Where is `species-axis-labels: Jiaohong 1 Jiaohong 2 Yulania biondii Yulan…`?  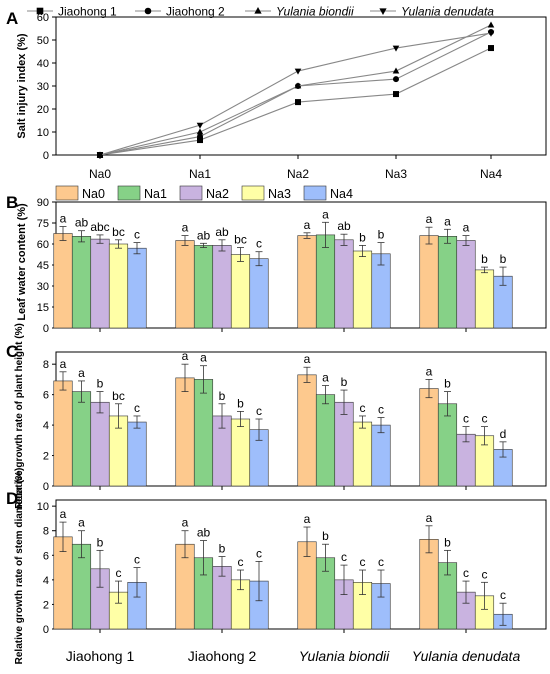
species-axis-labels: Jiaohong 1 Jiaohong 2 Yulania biondii Yulan… is located at coordinates (293, 656).